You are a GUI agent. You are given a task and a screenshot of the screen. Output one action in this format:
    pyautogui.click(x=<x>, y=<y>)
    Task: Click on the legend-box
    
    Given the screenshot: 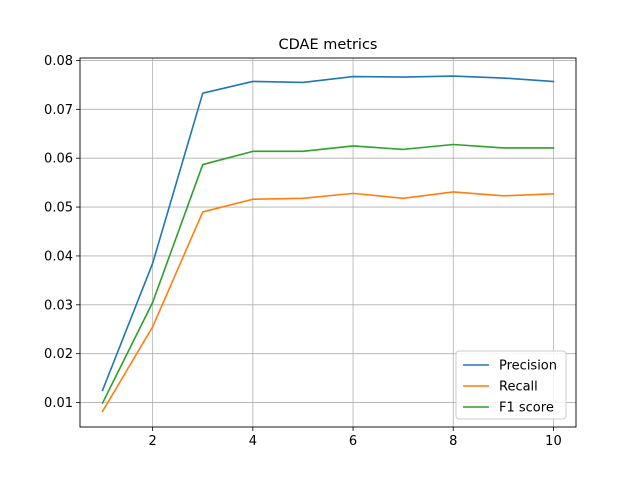 What is the action you would take?
    pyautogui.click(x=511, y=385)
    